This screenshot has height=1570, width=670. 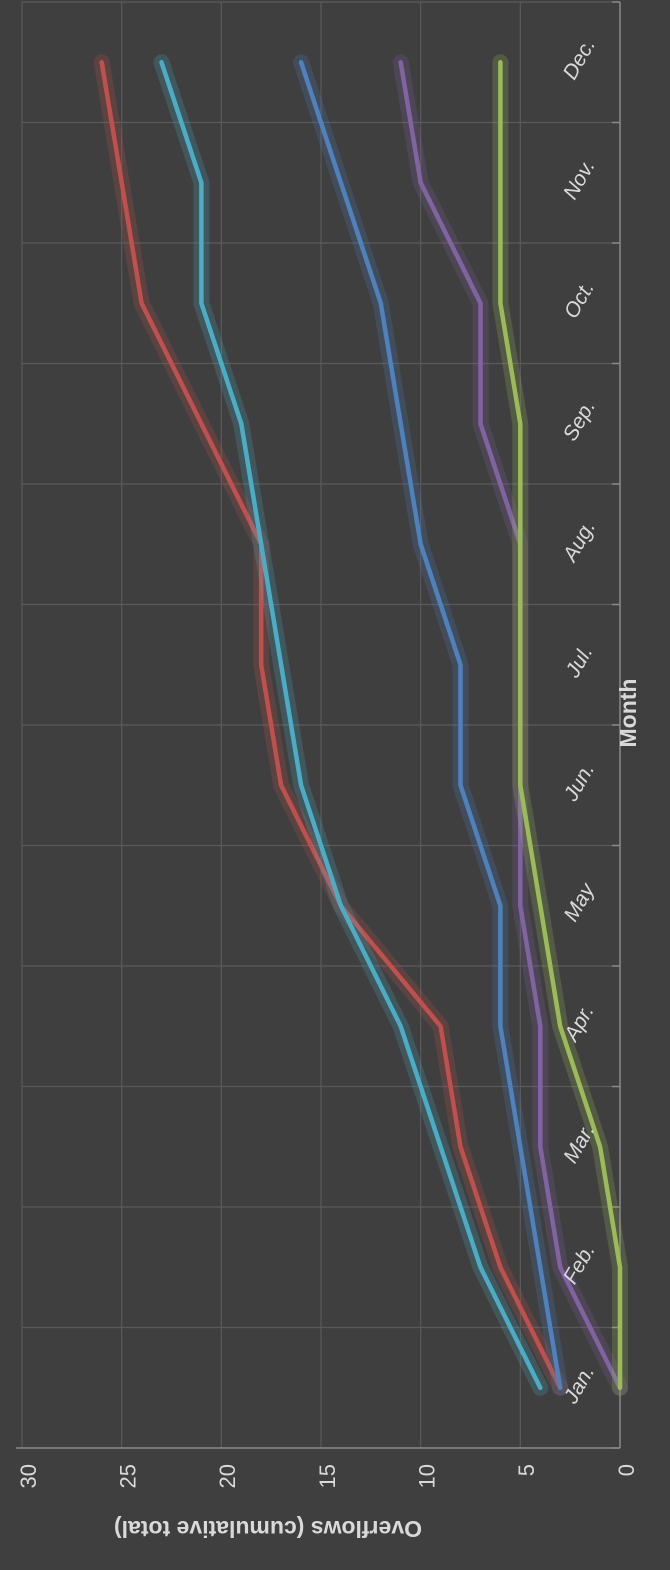 What do you see at coordinates (579, 662) in the screenshot?
I see `x-tick-label: Jul.` at bounding box center [579, 662].